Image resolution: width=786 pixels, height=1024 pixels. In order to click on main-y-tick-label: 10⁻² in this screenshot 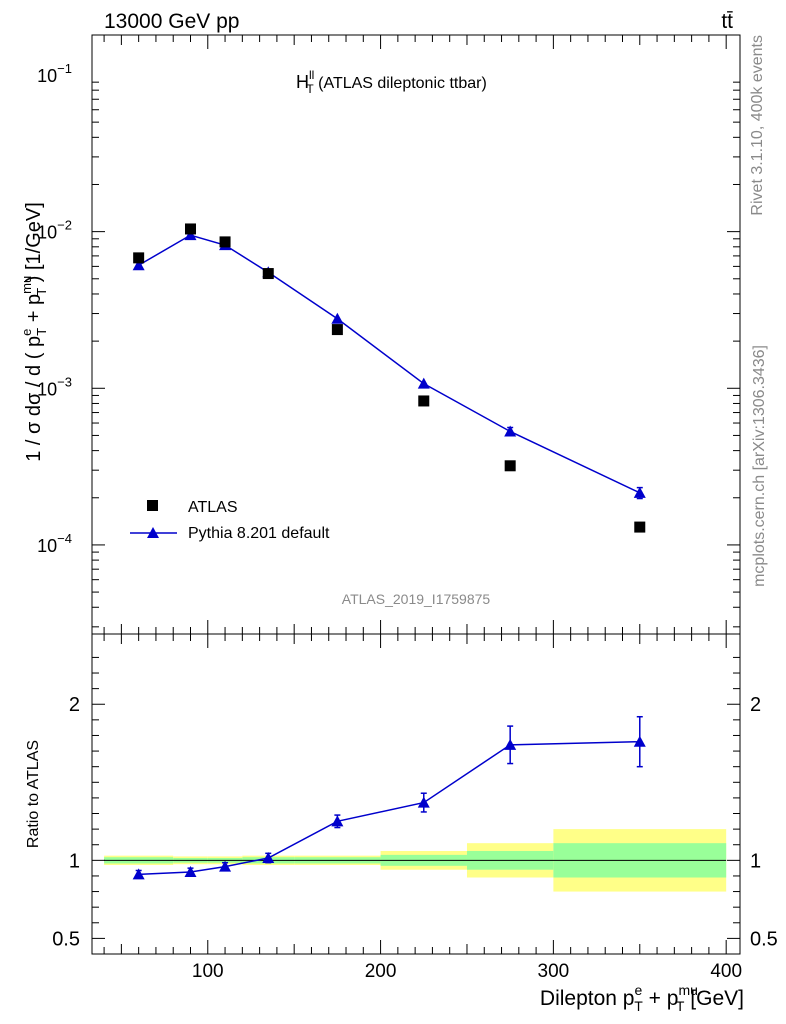, I will do `click(54, 230)`.